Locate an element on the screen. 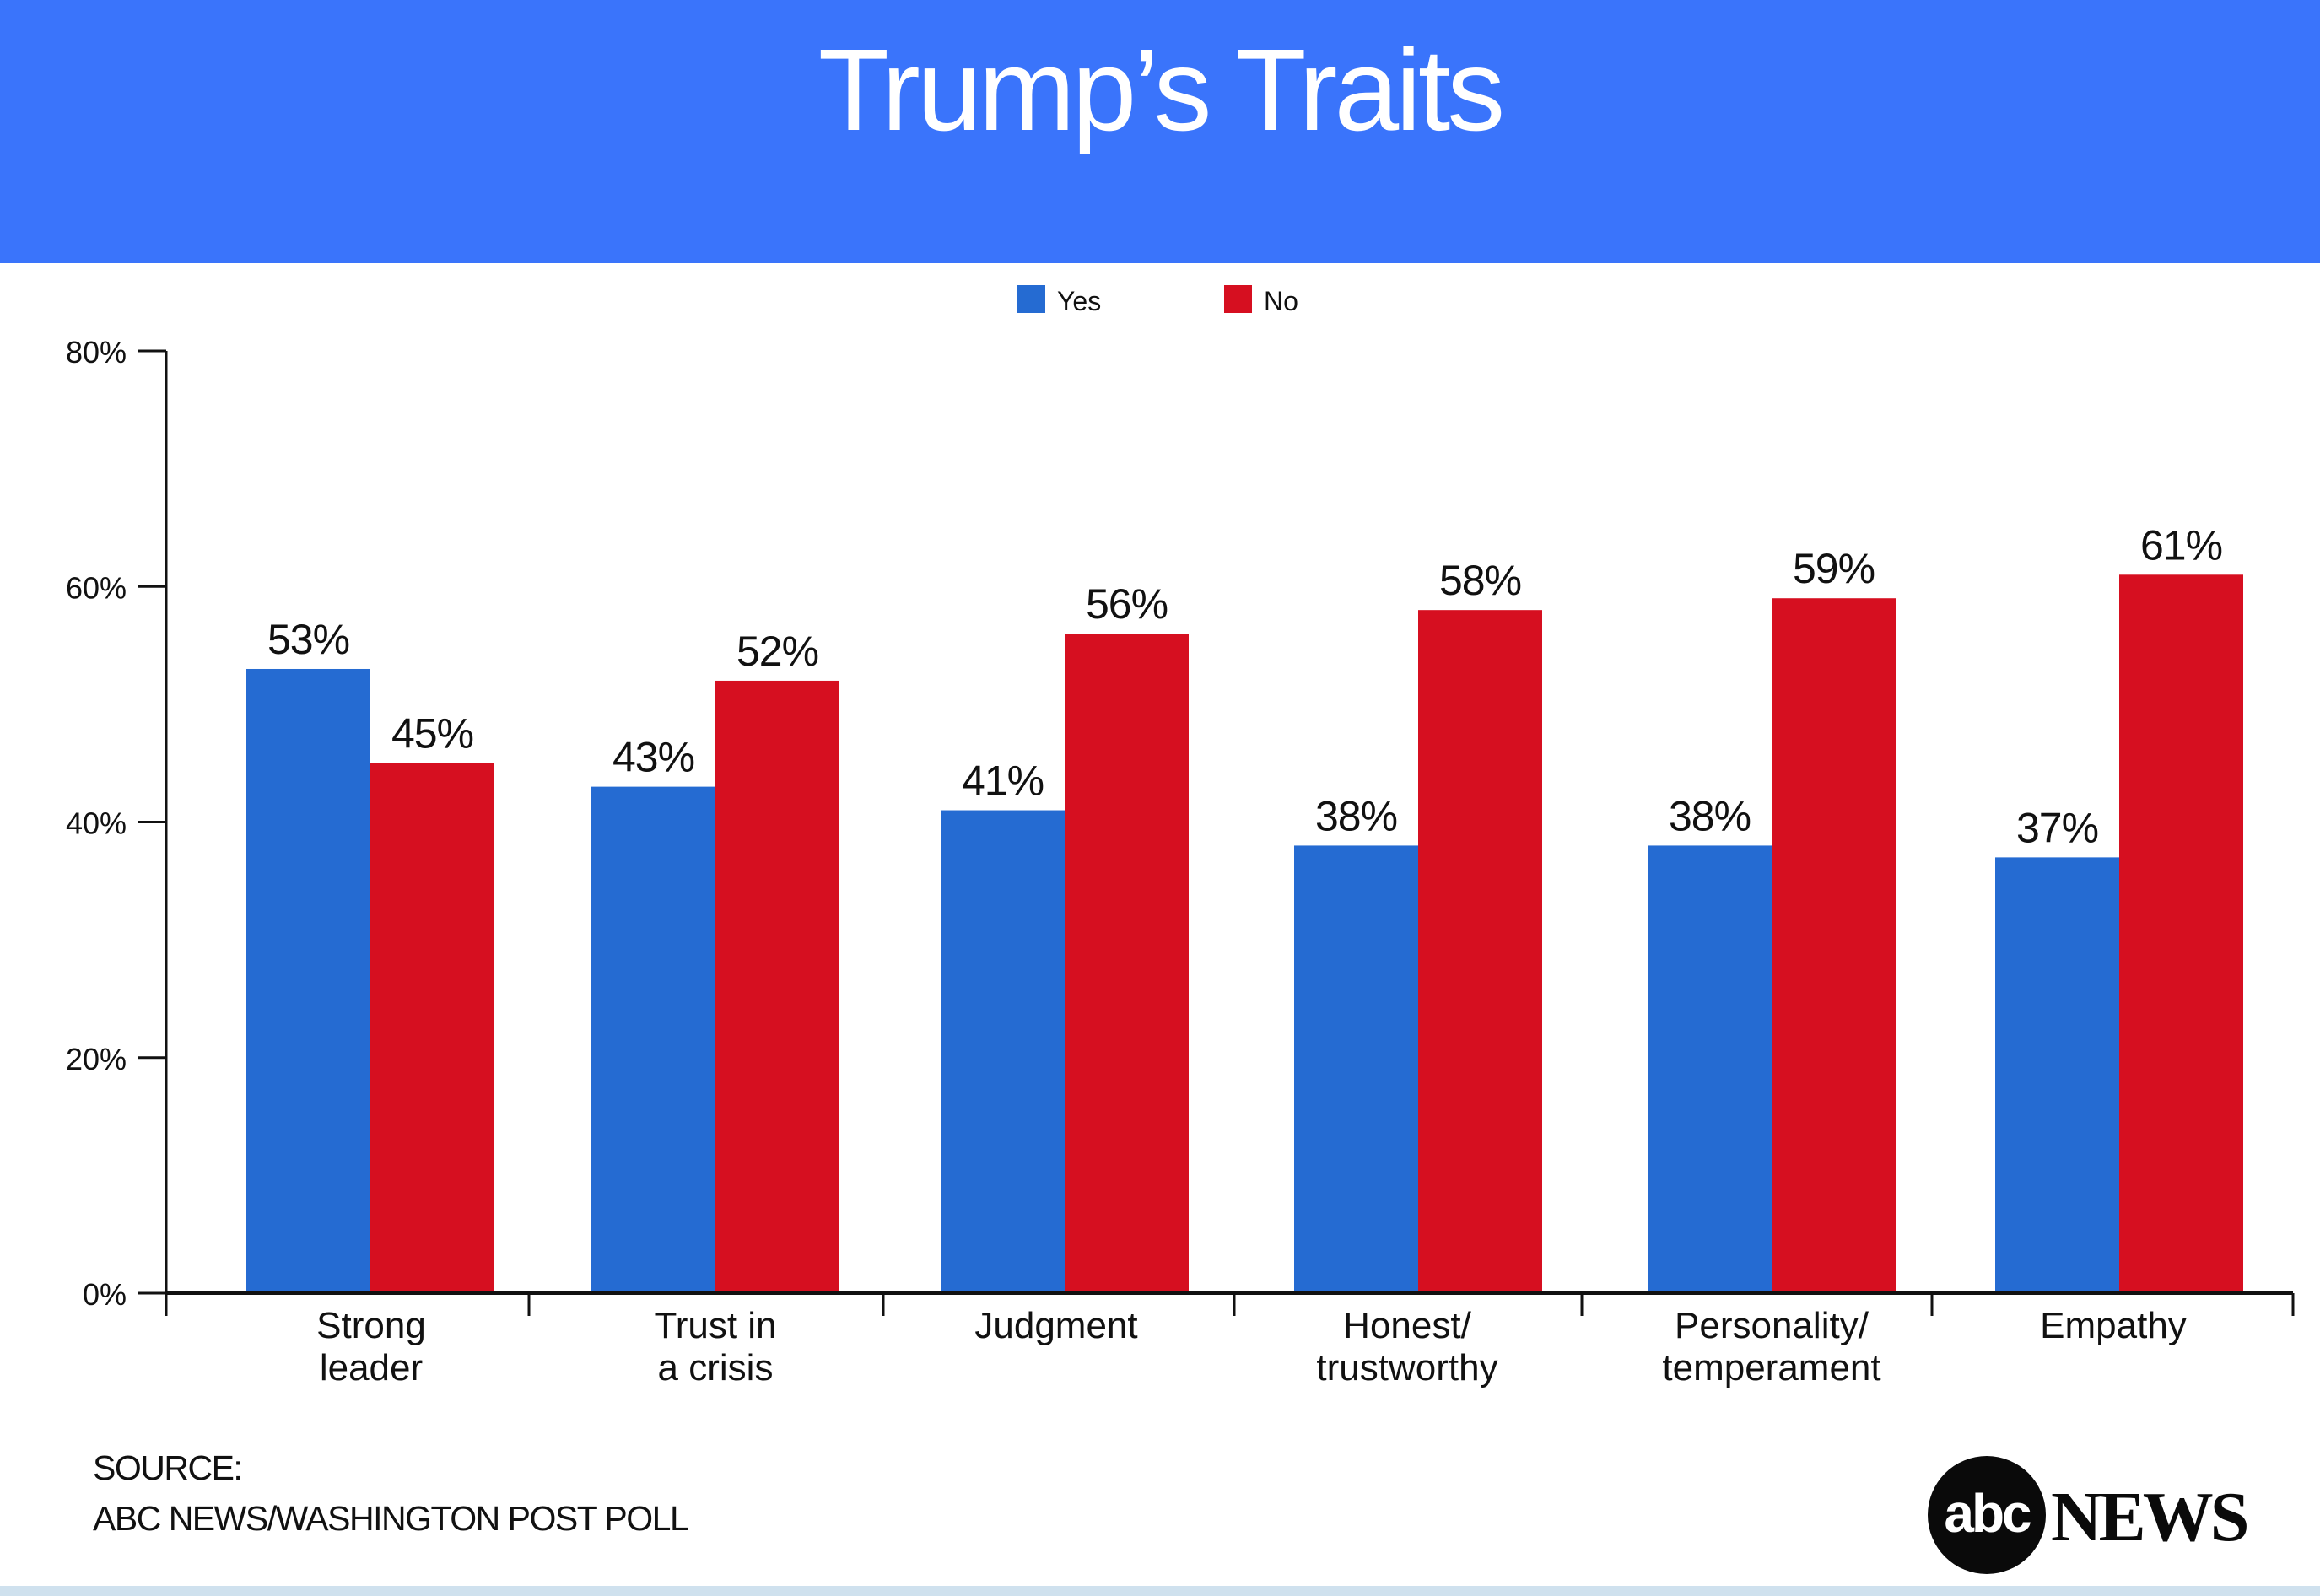  data-label-no: 59% is located at coordinates (1834, 568).